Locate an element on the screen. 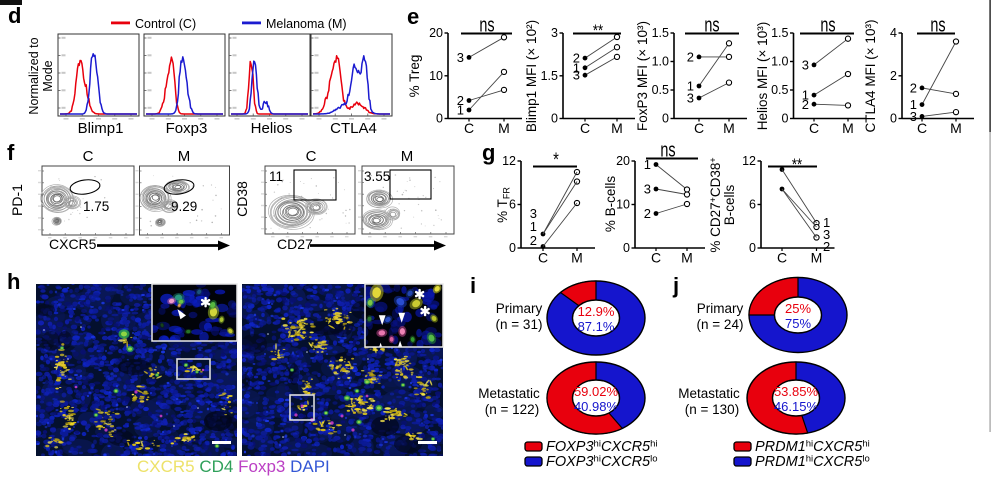 This screenshot has height=479, width=992. svg-text: d is located at coordinates (14, 15).